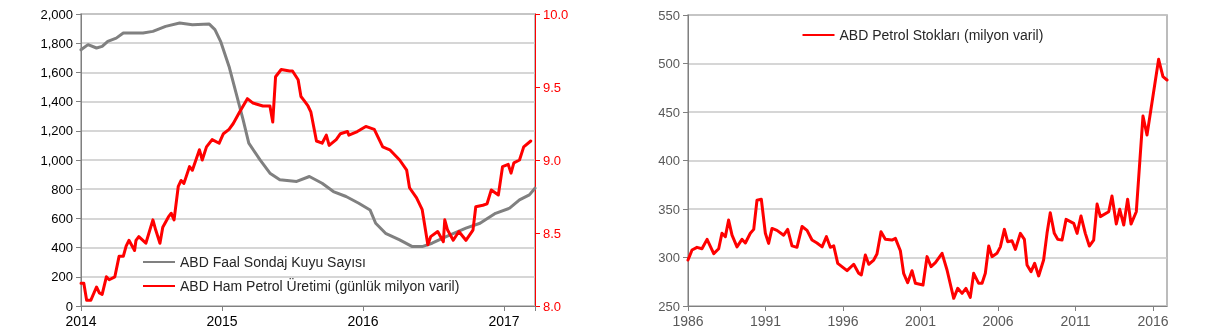 This screenshot has width=1219, height=336. Describe the element at coordinates (552, 160) in the screenshot. I see `y2-tick-label: 9.0` at that location.